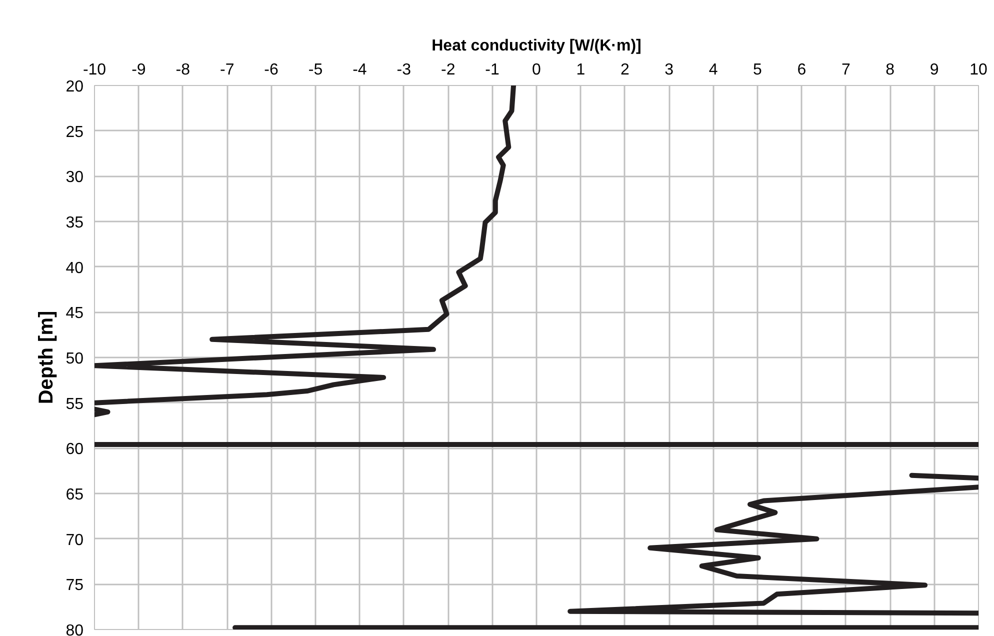 The width and height of the screenshot is (994, 636). Describe the element at coordinates (537, 46) in the screenshot. I see `x-axis-title: Heat conductivity [W/(K·m)]` at that location.